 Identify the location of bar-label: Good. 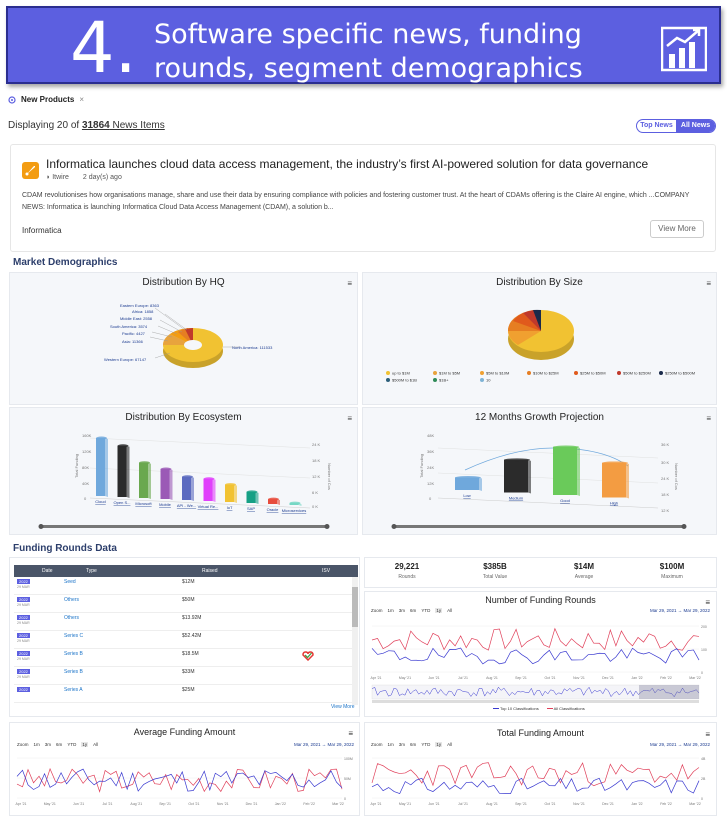
(565, 500).